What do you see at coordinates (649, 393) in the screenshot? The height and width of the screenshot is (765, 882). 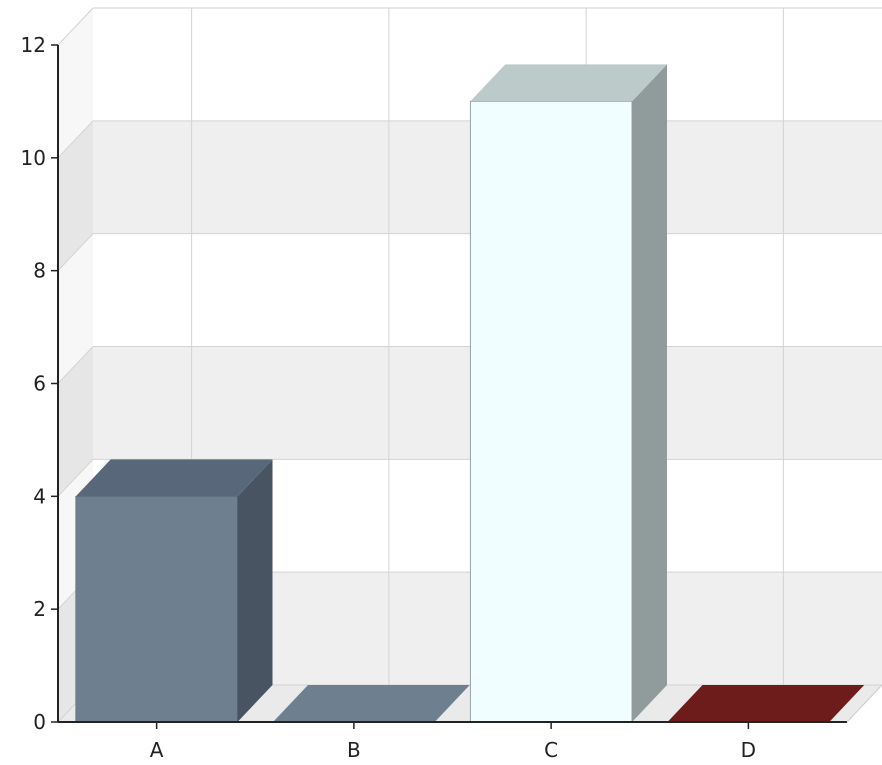 I see `bar-c-side` at bounding box center [649, 393].